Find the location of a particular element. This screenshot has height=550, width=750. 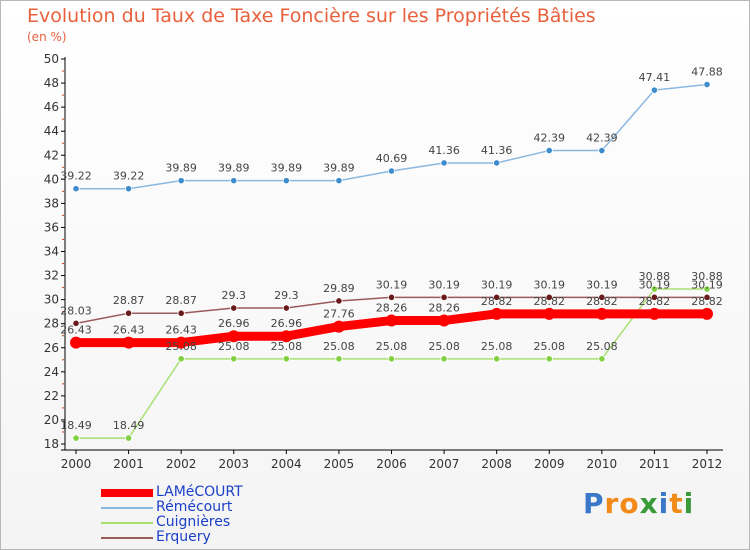

x-tick-label: 2003 is located at coordinates (233, 464).